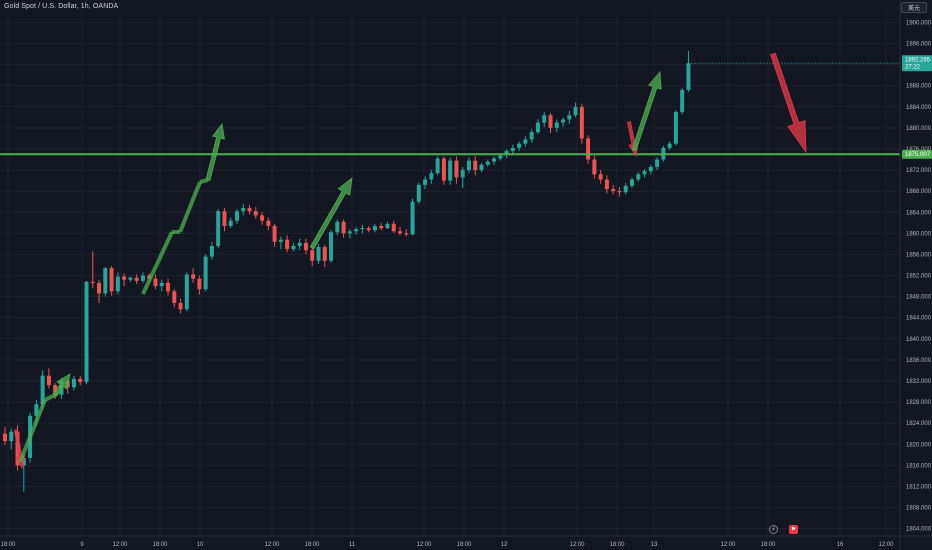 This screenshot has height=550, width=932. Describe the element at coordinates (919, 171) in the screenshot. I see `y-tick-label: 1872.000` at that location.